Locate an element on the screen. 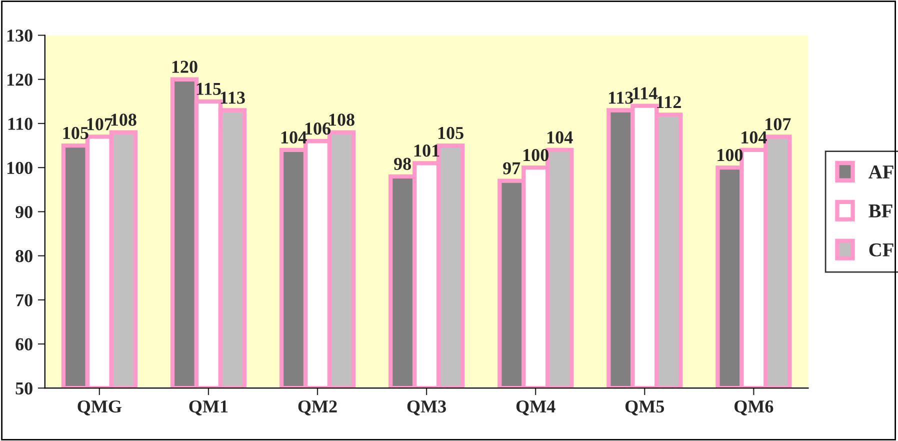  y-tick-label: 60 is located at coordinates (24, 344).